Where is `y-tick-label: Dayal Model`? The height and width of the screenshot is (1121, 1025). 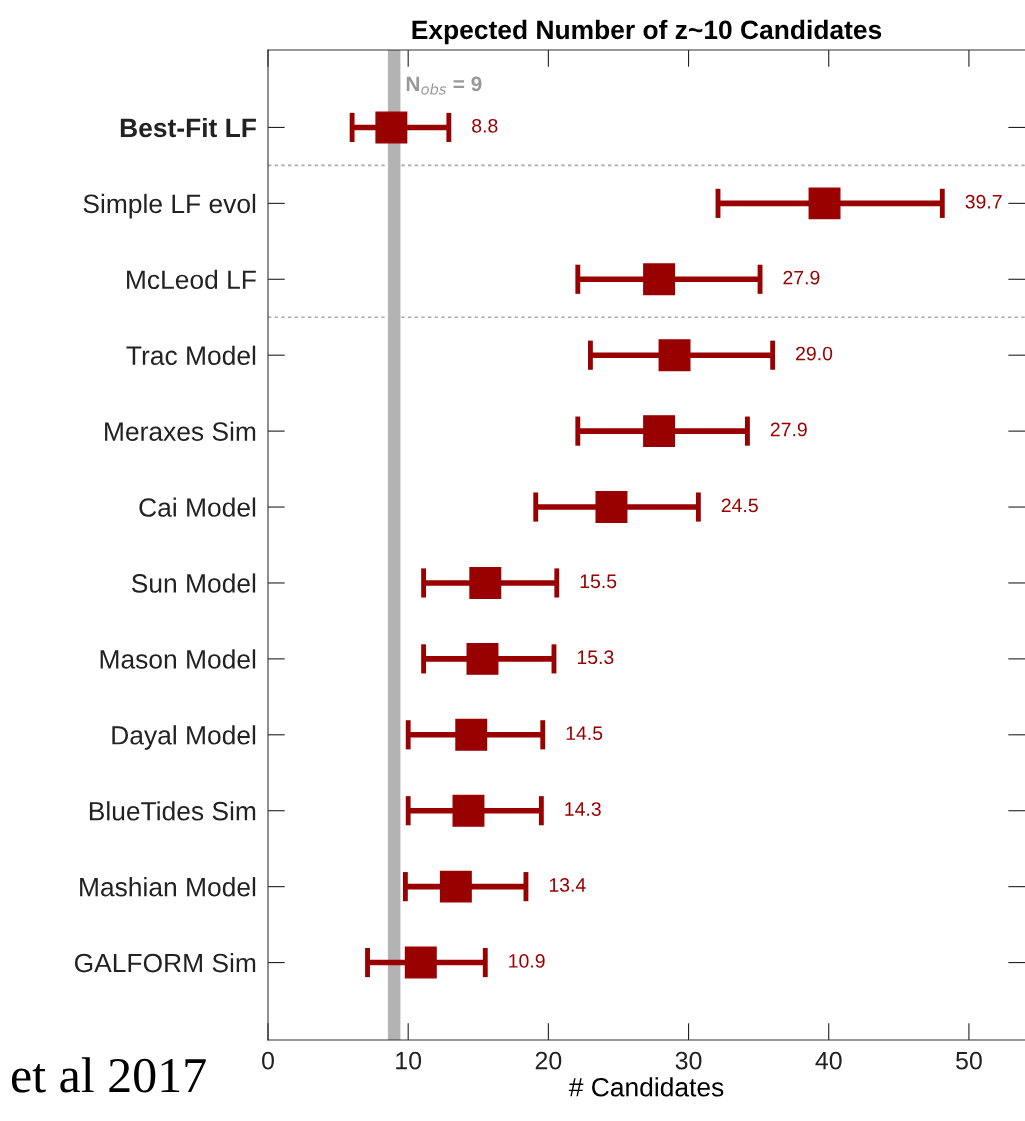 y-tick-label: Dayal Model is located at coordinates (184, 737).